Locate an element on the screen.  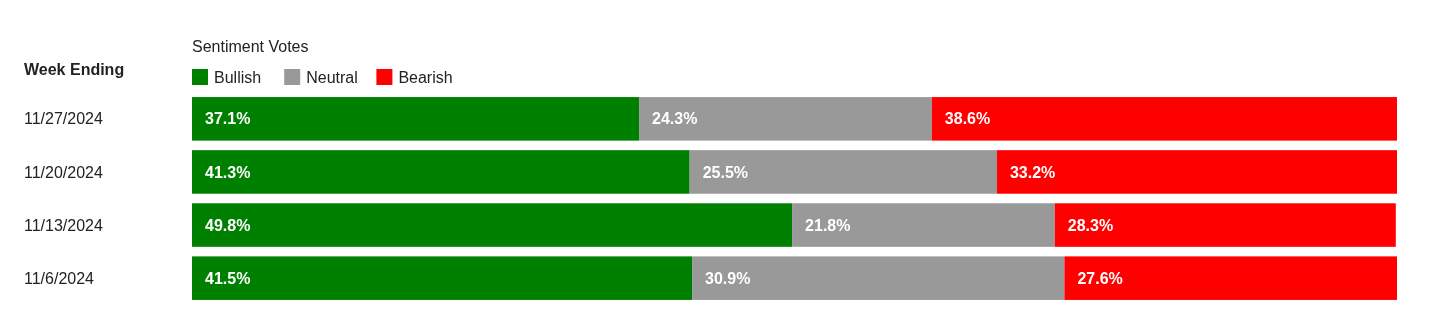
data-label: 41.5% is located at coordinates (228, 278).